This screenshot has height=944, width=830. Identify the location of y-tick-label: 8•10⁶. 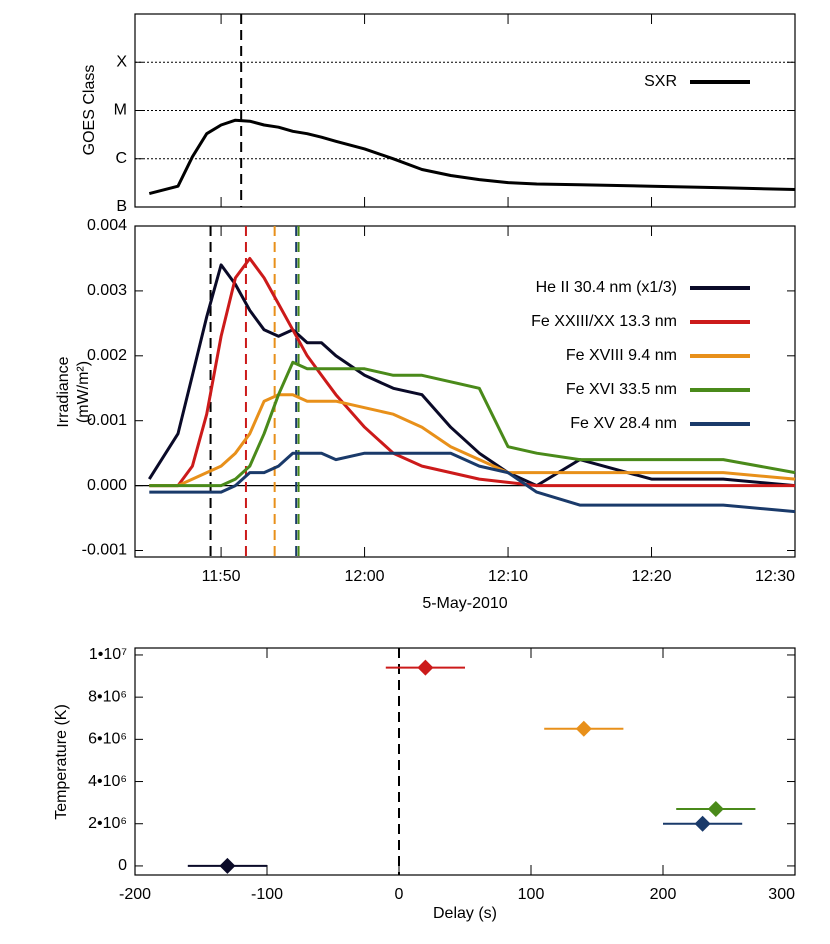
(107, 696).